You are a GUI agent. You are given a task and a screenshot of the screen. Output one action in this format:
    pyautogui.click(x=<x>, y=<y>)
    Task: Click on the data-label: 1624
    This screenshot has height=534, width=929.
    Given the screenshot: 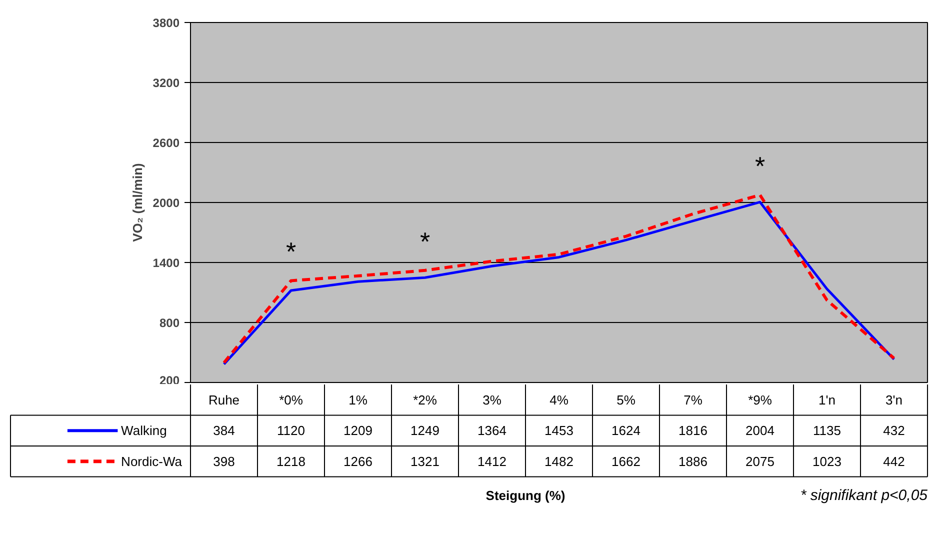 What is the action you would take?
    pyautogui.click(x=626, y=430)
    